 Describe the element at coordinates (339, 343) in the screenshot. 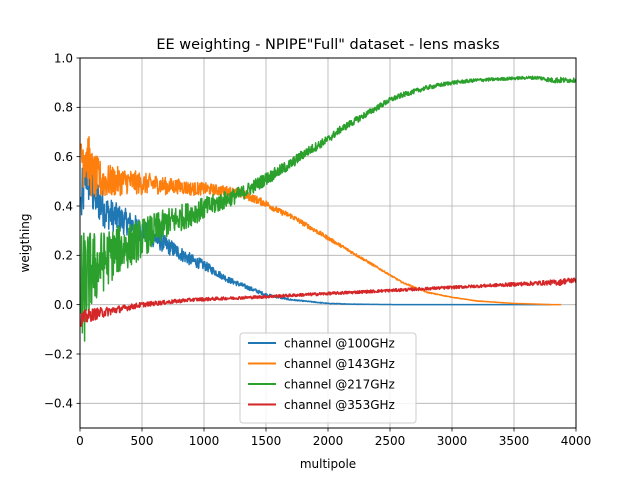

I see `legend-label: channel @100GHz` at that location.